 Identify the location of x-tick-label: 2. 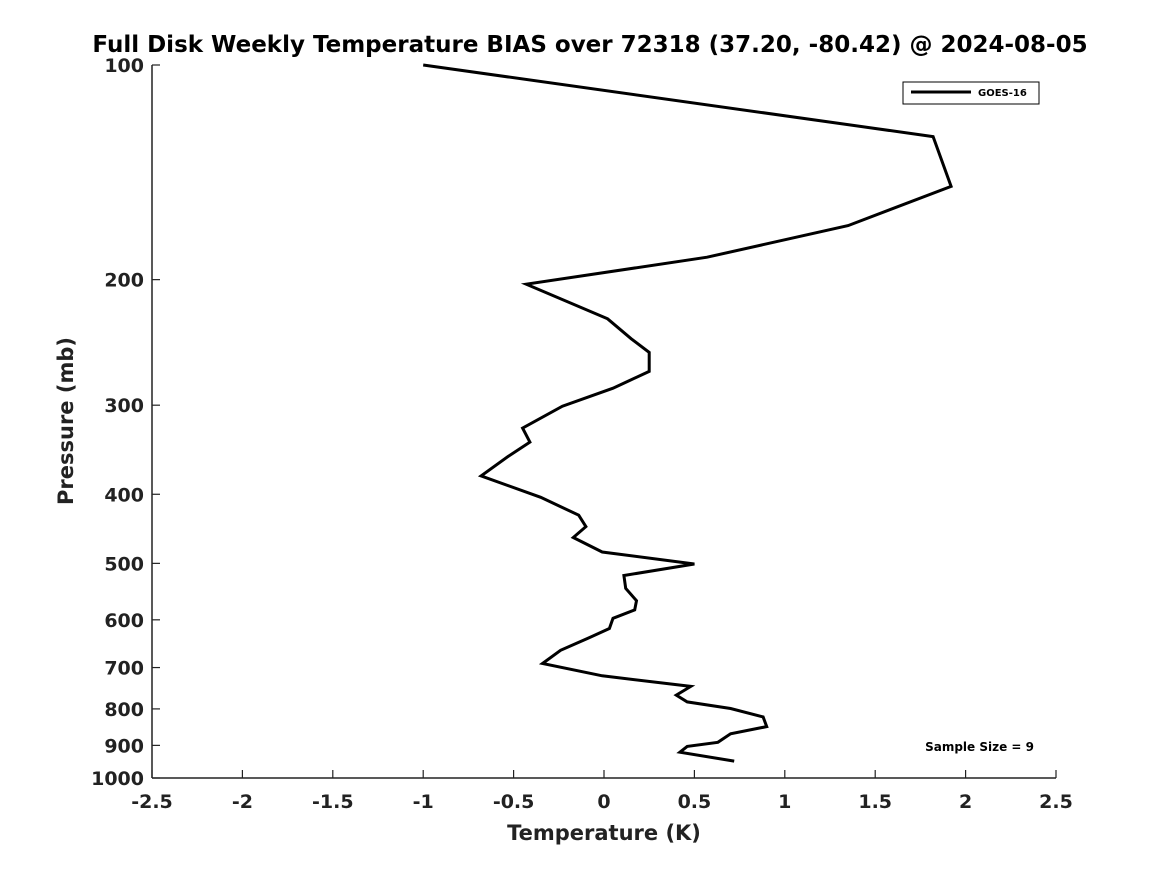
(965, 802).